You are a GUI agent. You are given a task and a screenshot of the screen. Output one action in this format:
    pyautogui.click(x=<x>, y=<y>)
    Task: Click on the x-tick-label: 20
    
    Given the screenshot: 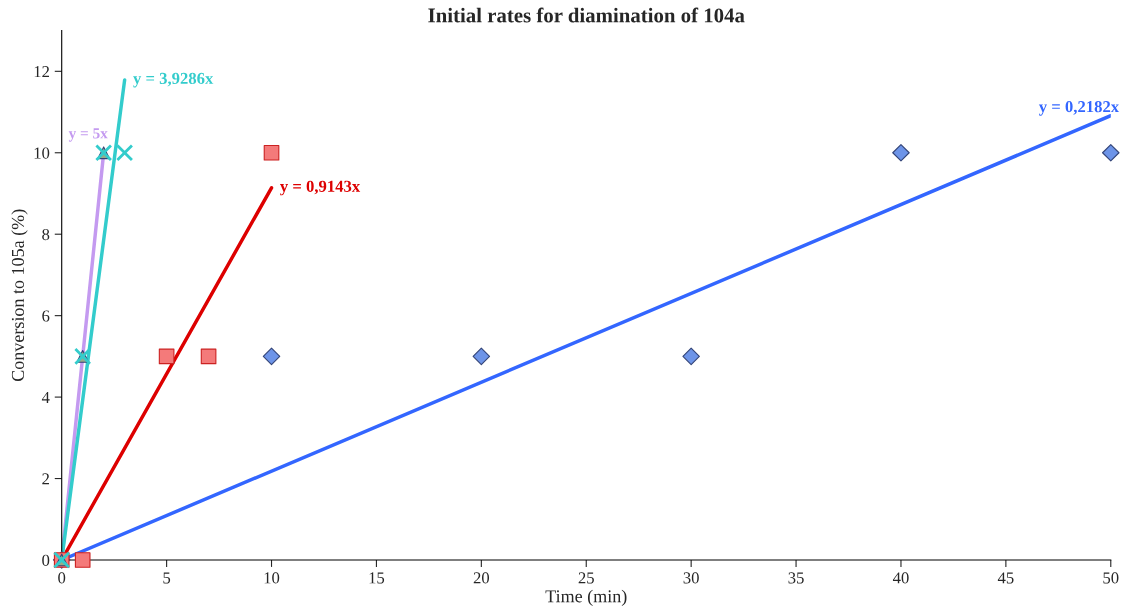 What is the action you would take?
    pyautogui.click(x=481, y=578)
    